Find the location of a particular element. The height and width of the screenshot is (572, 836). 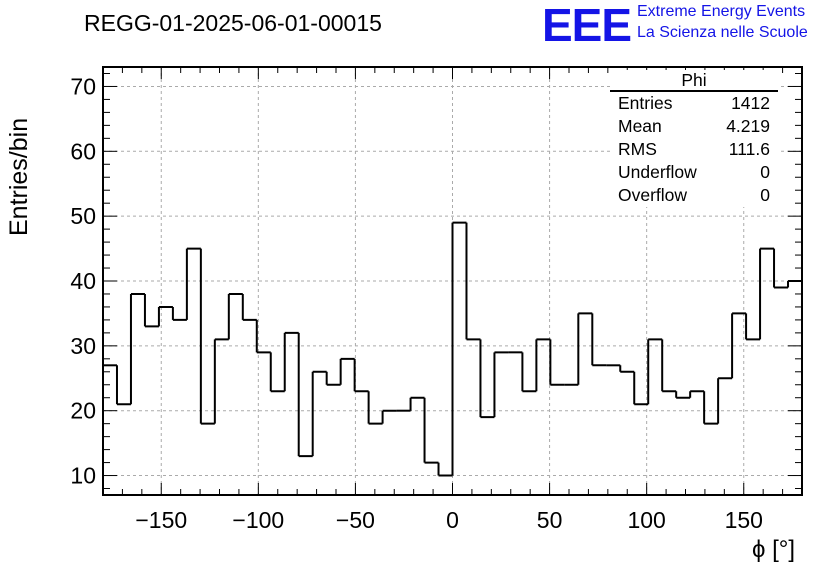

stats-row-underflow: Underflow 0 is located at coordinates (694, 172).